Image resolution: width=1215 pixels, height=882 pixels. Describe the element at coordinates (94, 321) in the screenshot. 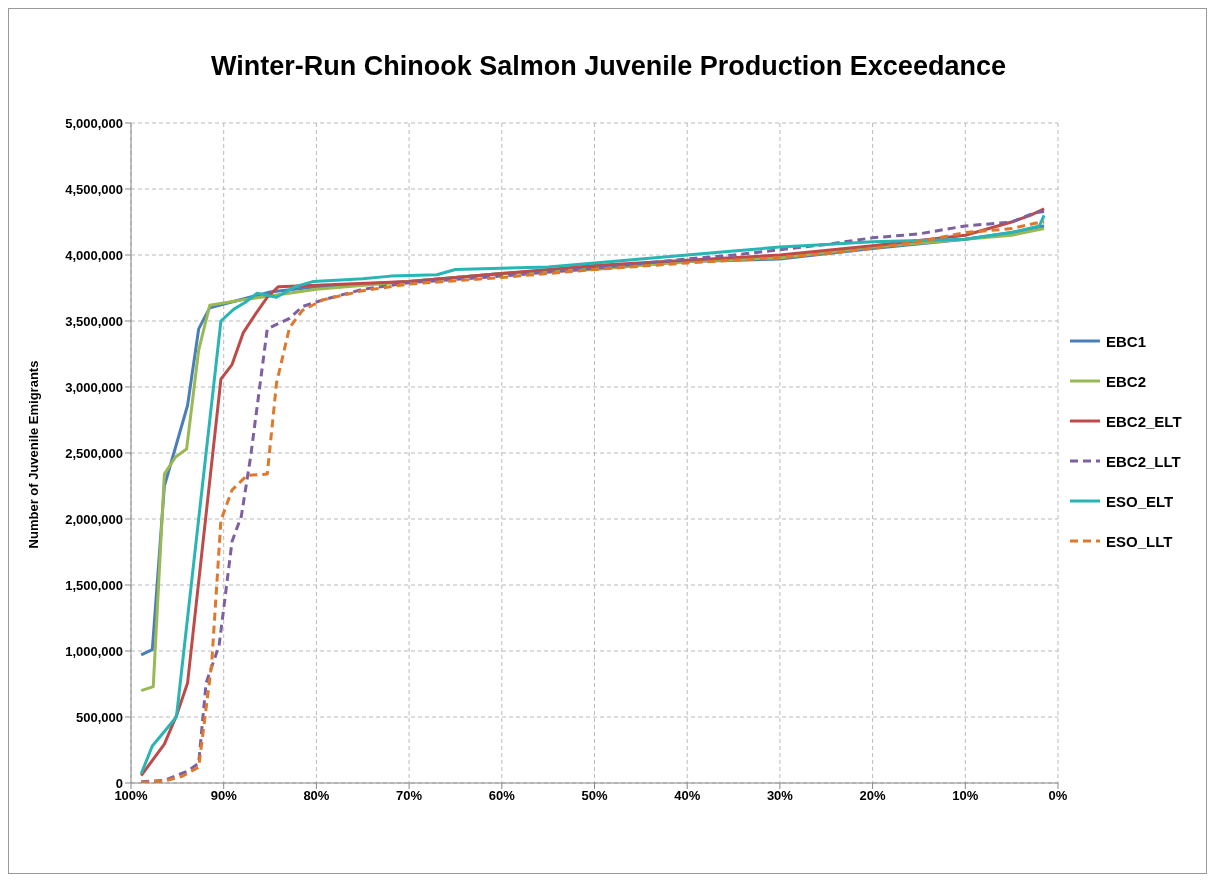

I see `y-tick-label: 3,500,000` at that location.